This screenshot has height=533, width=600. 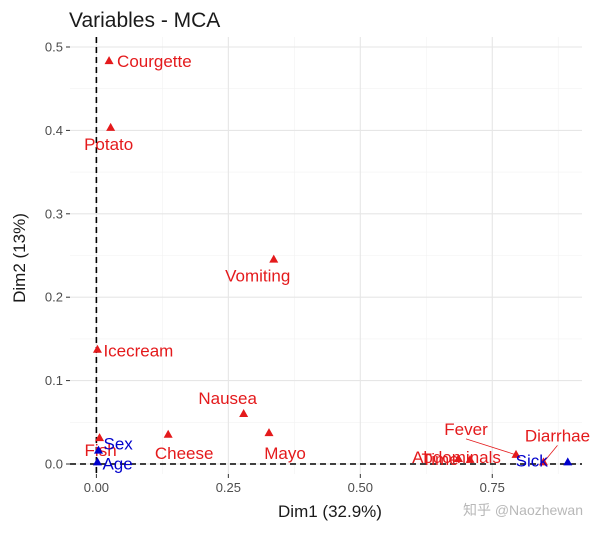 What do you see at coordinates (54, 213) in the screenshot?
I see `y-tick-label: 0.3` at bounding box center [54, 213].